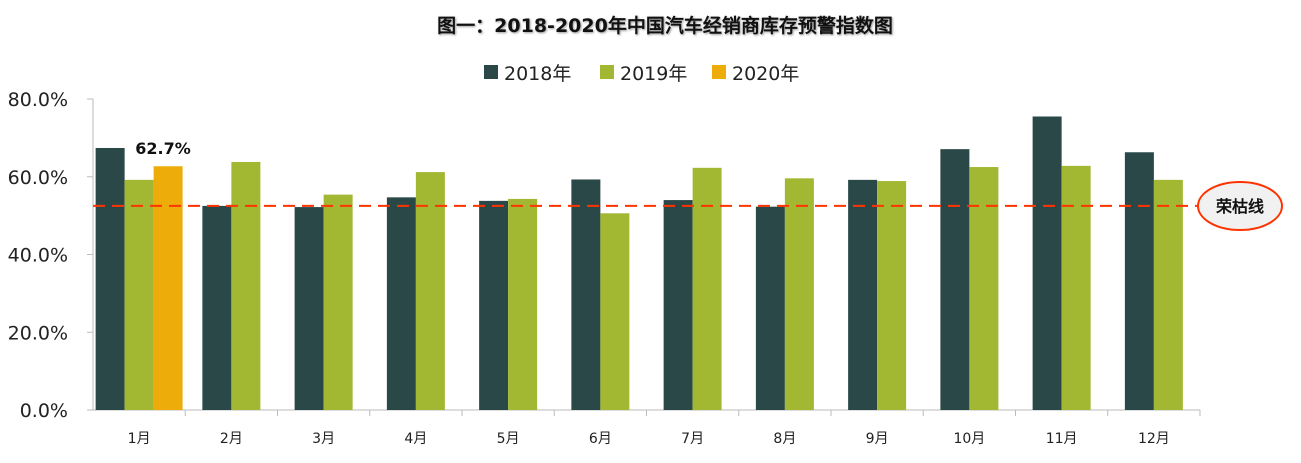 The height and width of the screenshot is (463, 1301). Describe the element at coordinates (537, 74) in the screenshot. I see `legend-label: 2018年` at that location.